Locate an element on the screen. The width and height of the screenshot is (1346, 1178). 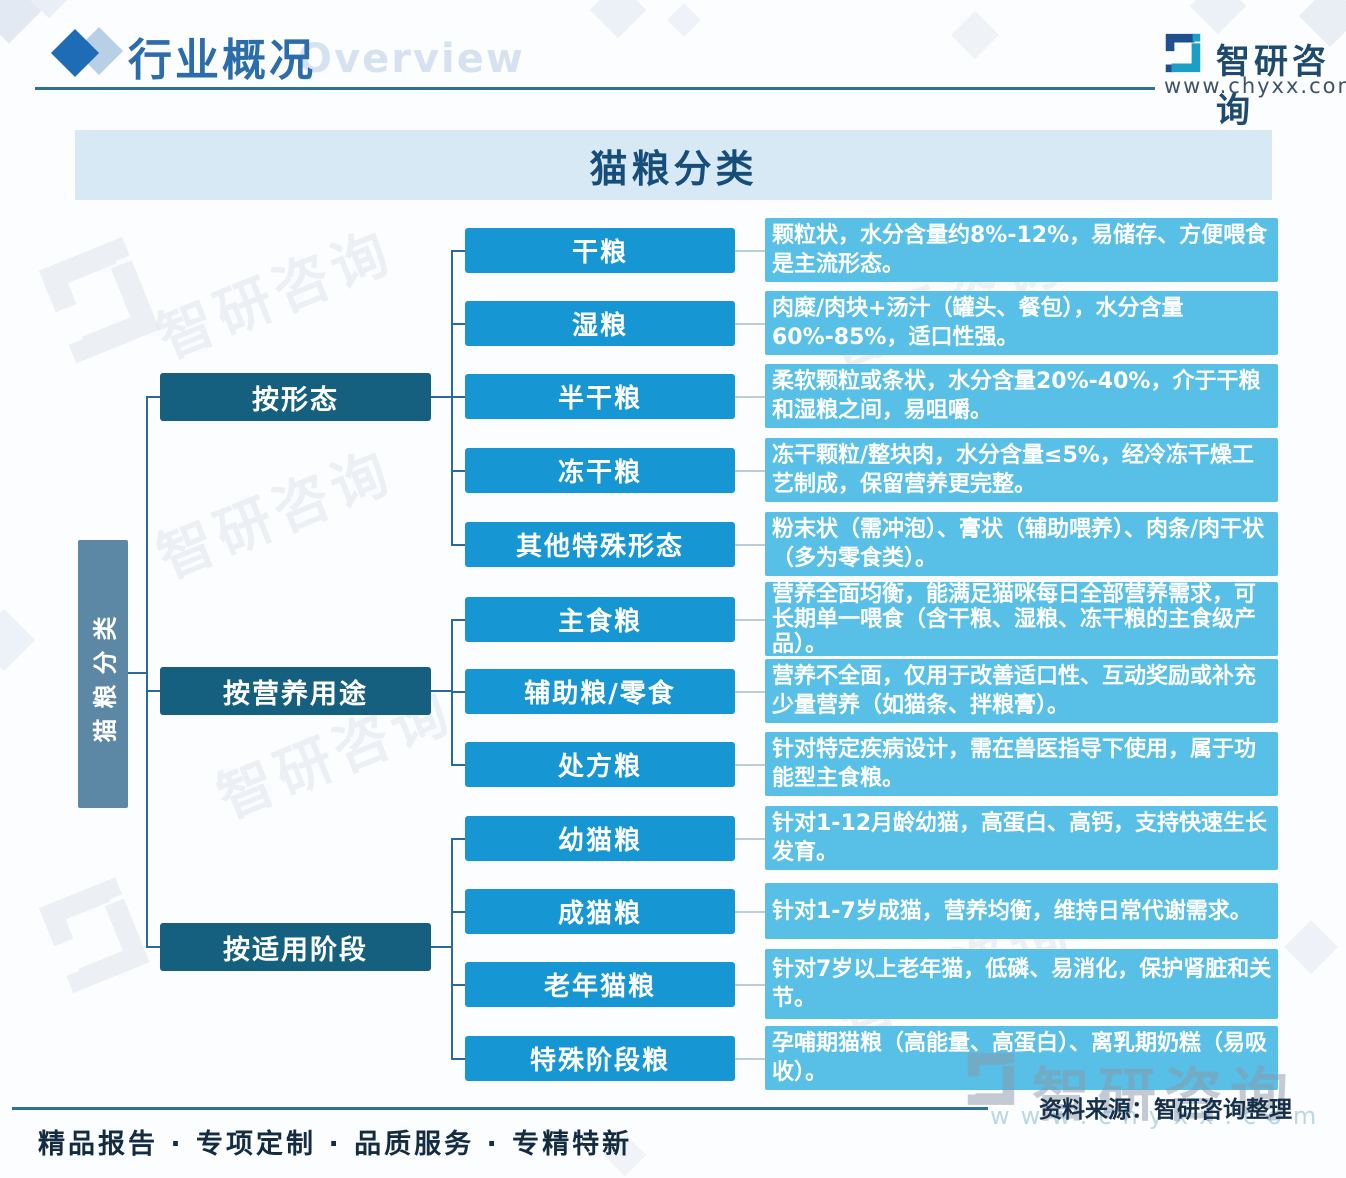
branch-node-stage: 按适用阶段 is located at coordinates (295, 947).